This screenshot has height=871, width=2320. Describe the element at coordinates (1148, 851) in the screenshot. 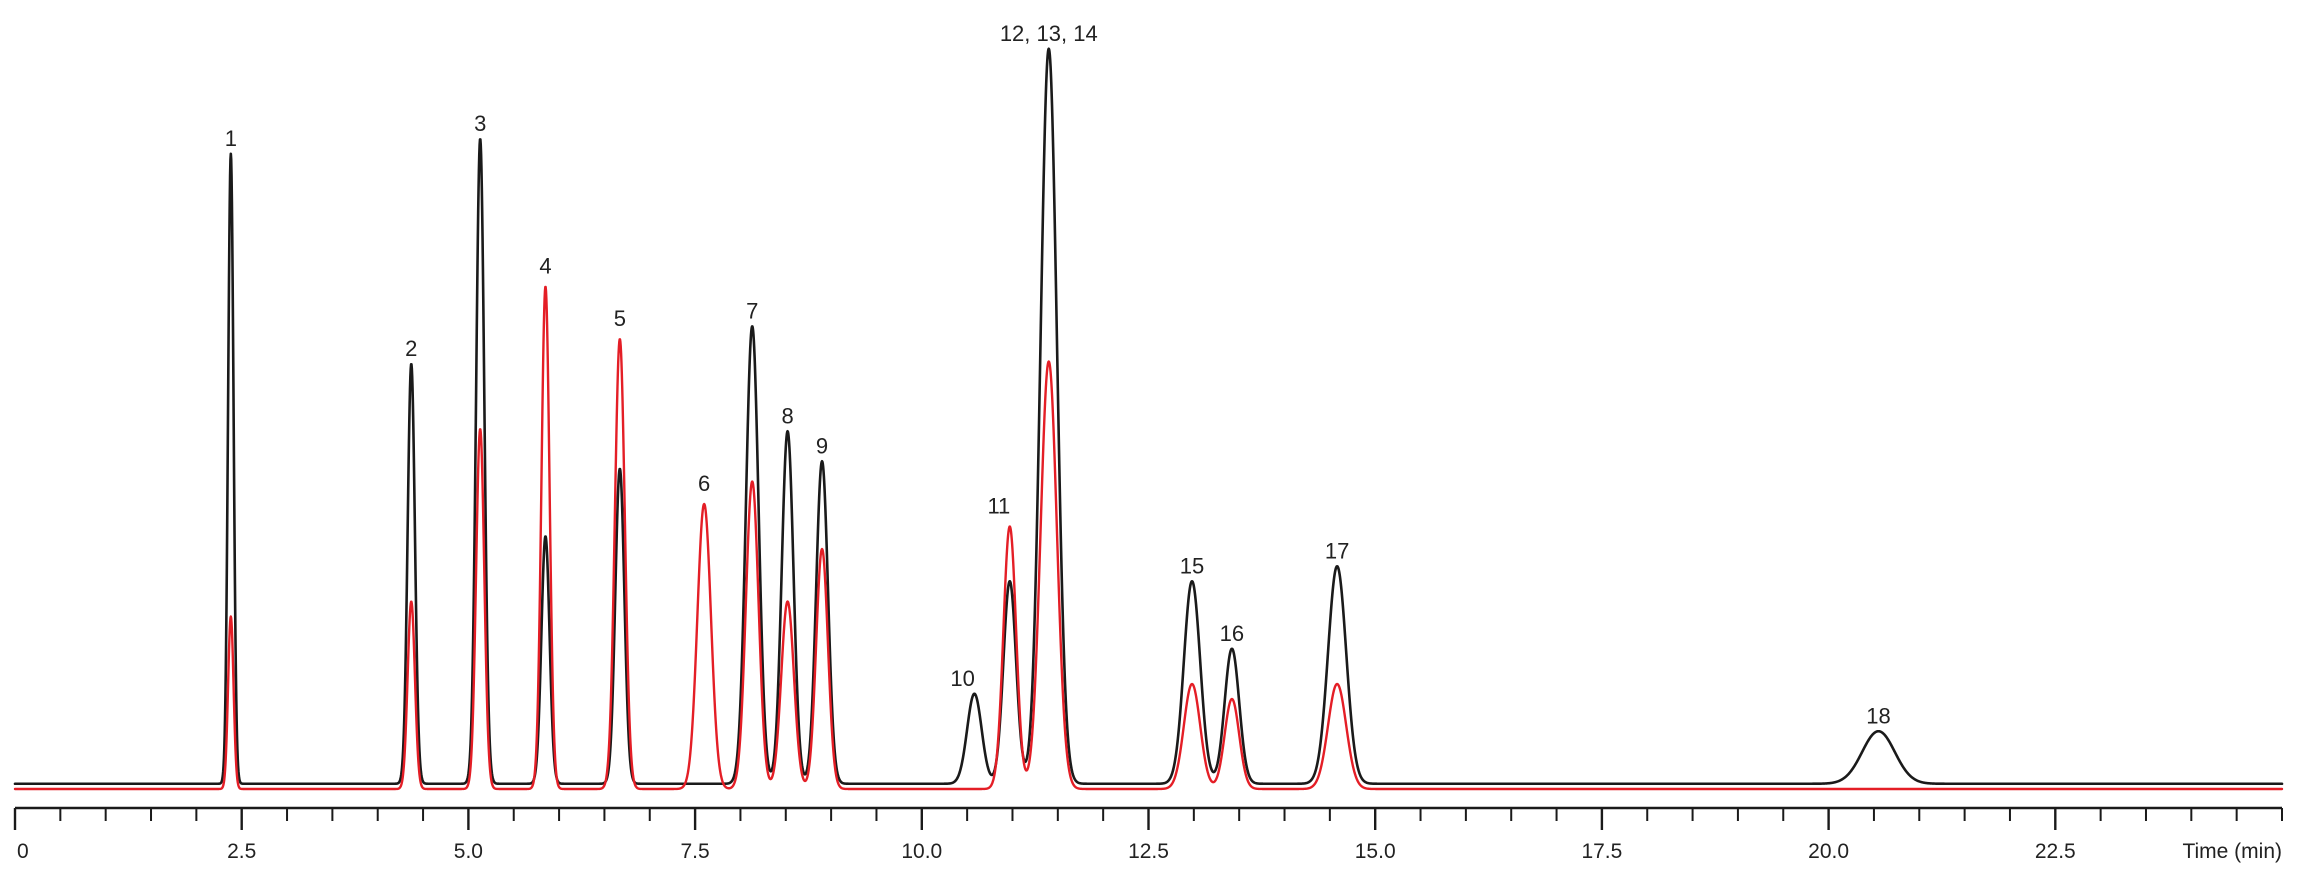

I see `x-tick-label: 12.5` at that location.